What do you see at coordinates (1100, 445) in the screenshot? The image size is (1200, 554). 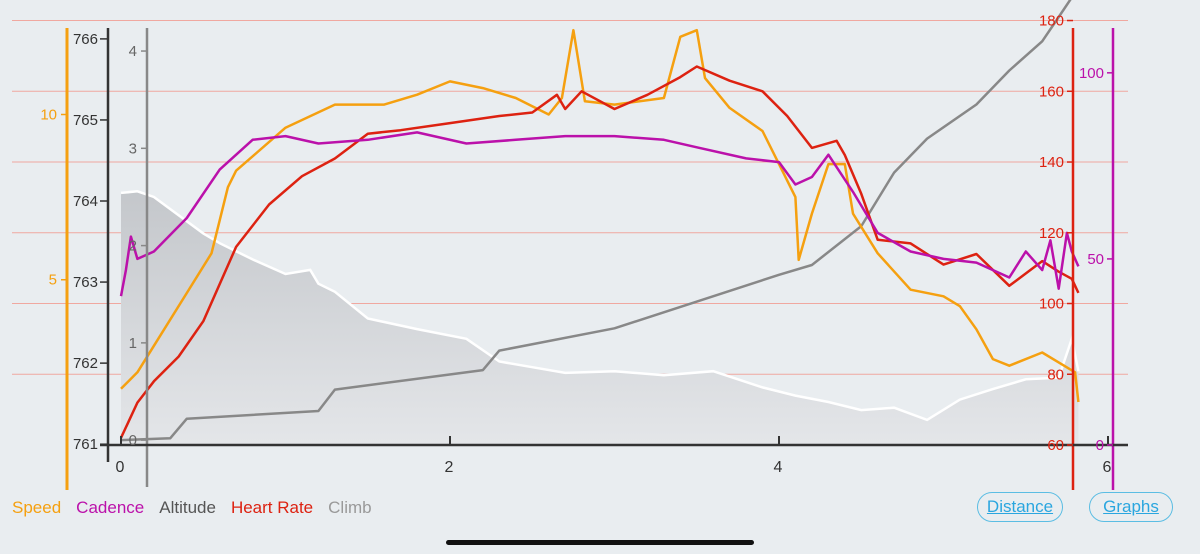 I see `cadence-tick-label-0: 0` at bounding box center [1100, 445].